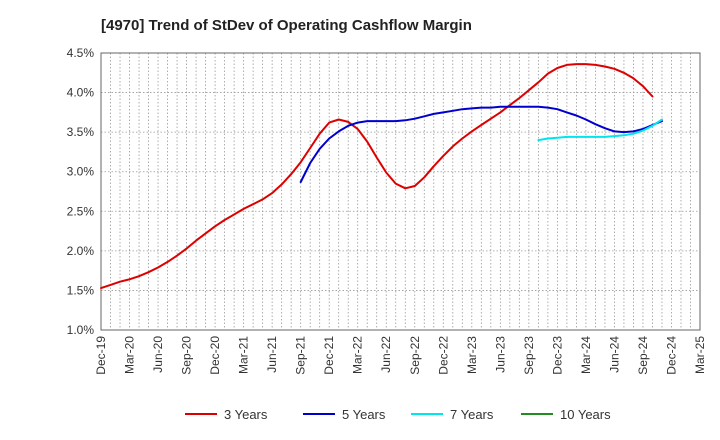 The width and height of the screenshot is (720, 440). I want to click on y-tick-label: 1.0%, so click(81, 330).